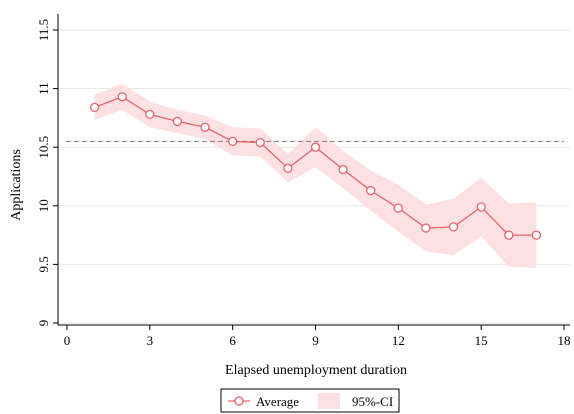 The image size is (574, 414). I want to click on x-tick-label-4: 12, so click(398, 340).